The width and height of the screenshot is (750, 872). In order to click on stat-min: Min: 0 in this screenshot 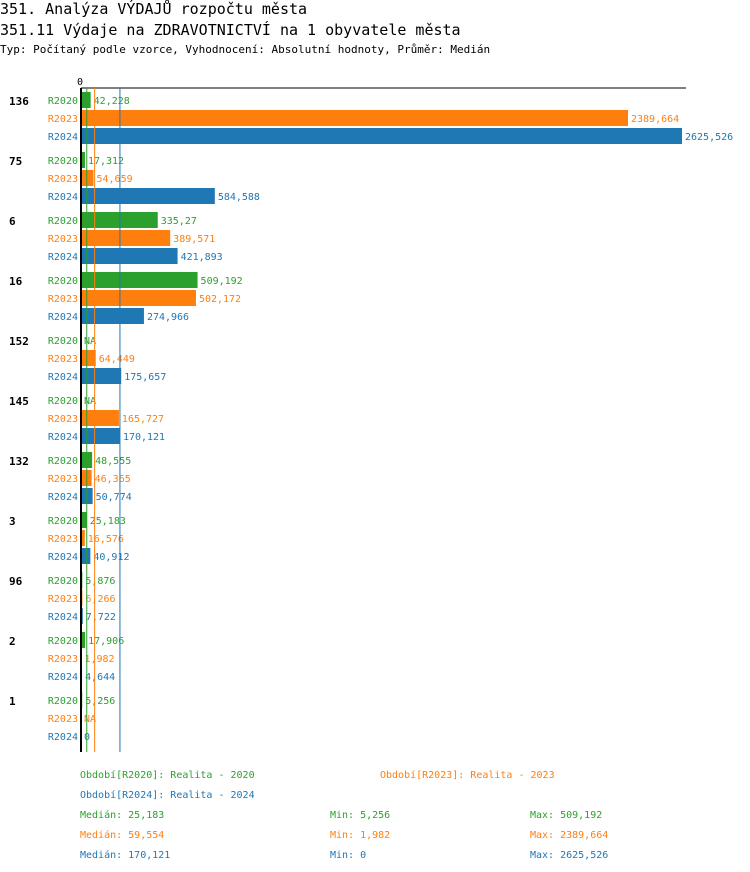, I will do `click(348, 855)`.